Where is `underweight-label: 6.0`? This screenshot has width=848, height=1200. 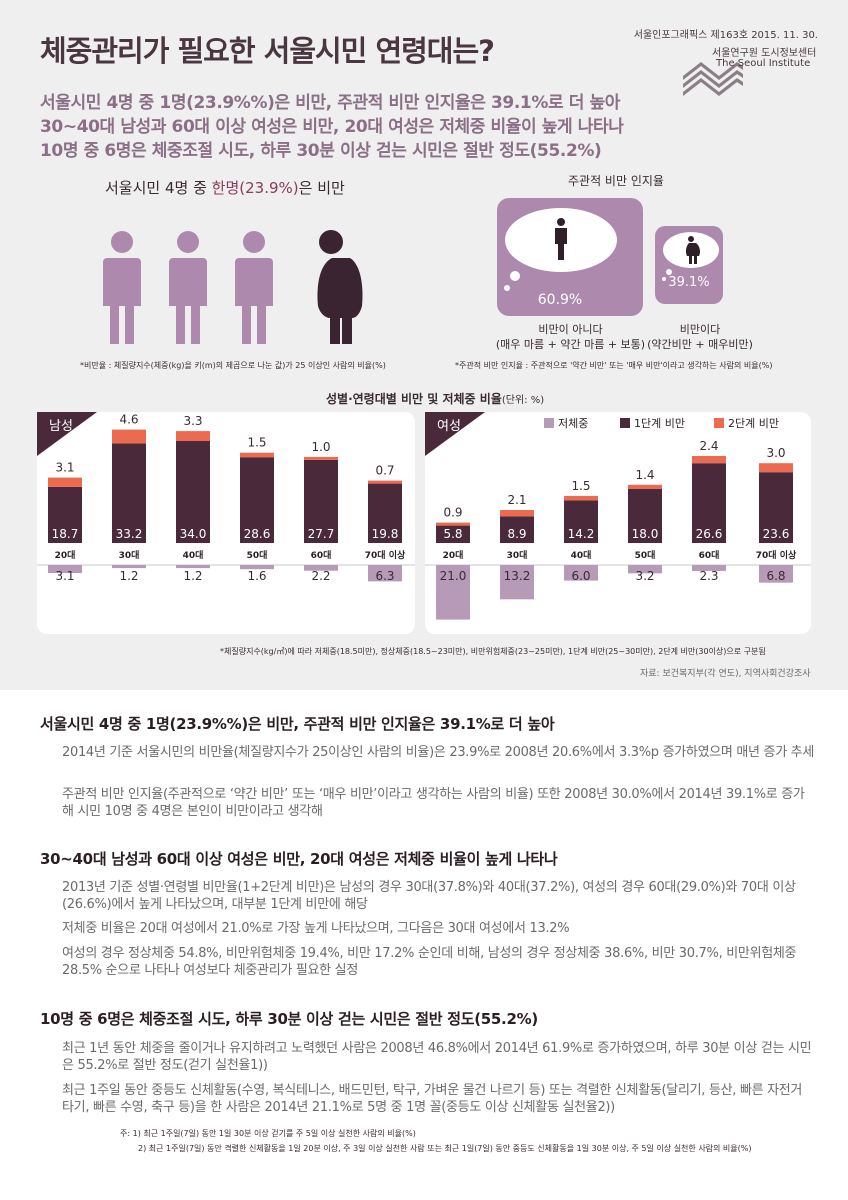
underweight-label: 6.0 is located at coordinates (580, 576).